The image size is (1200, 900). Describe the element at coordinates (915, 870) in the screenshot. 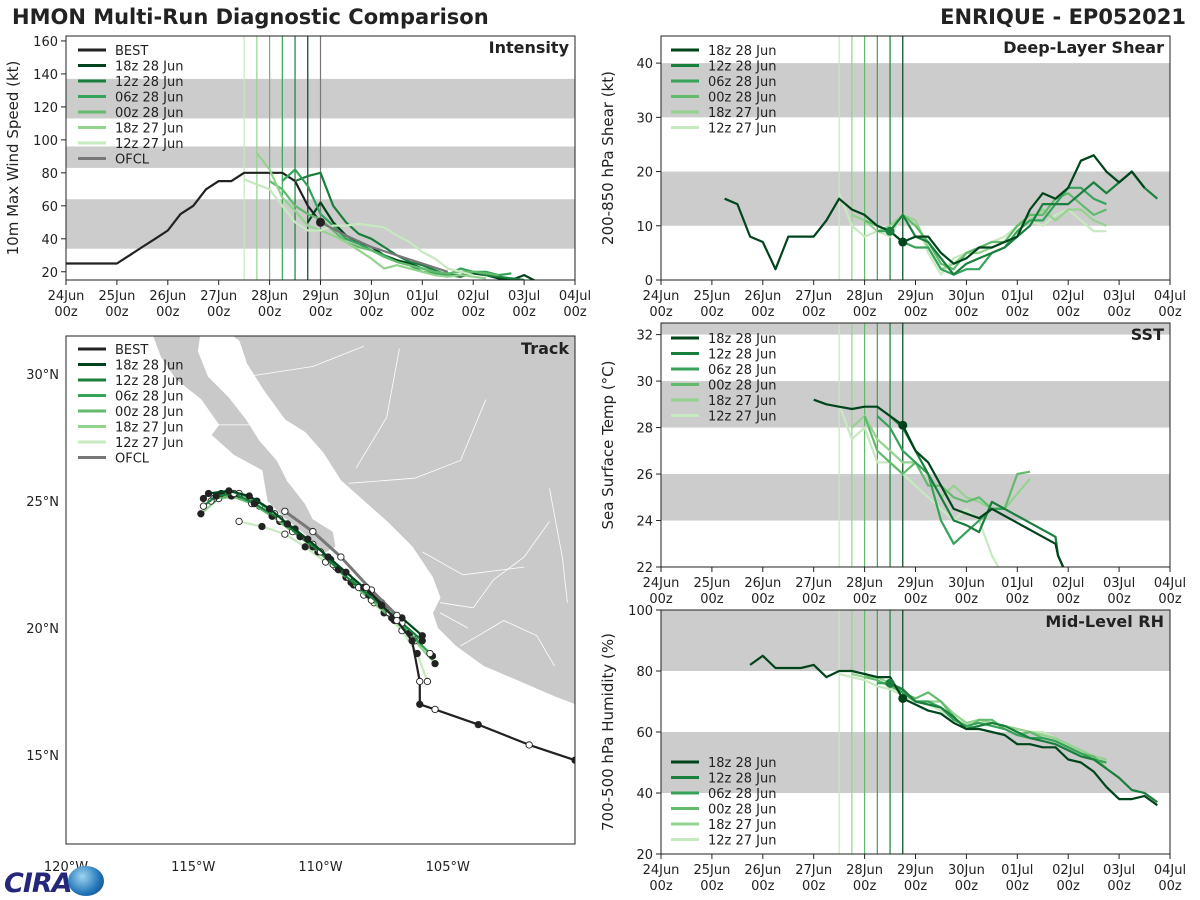

I see `rh-xtick-day: 29Jun` at that location.